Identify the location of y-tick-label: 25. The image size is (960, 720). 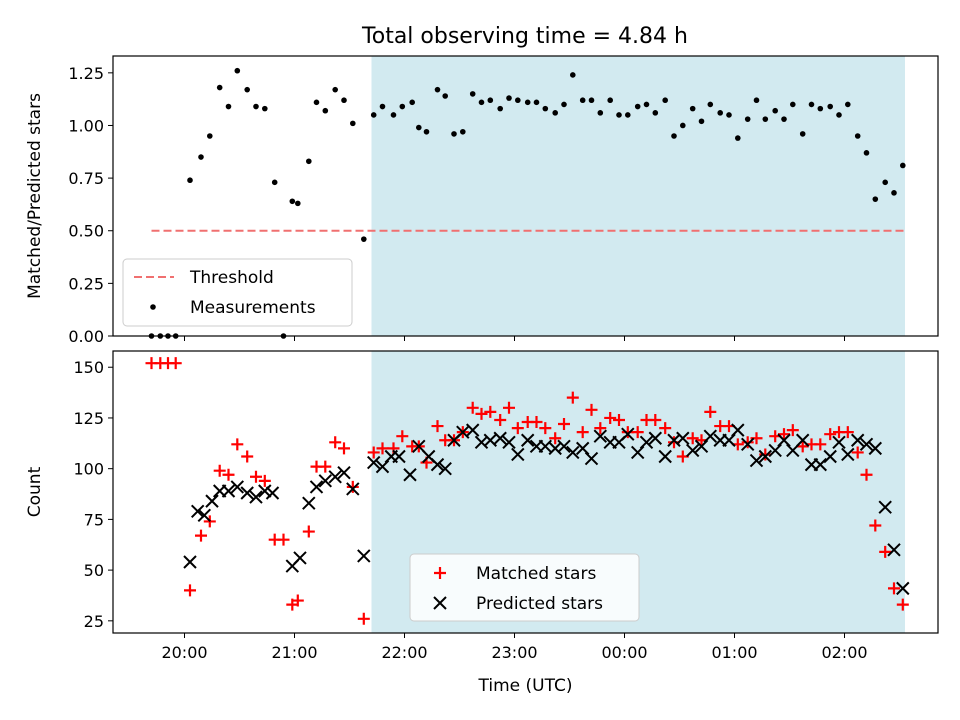
(94, 621).